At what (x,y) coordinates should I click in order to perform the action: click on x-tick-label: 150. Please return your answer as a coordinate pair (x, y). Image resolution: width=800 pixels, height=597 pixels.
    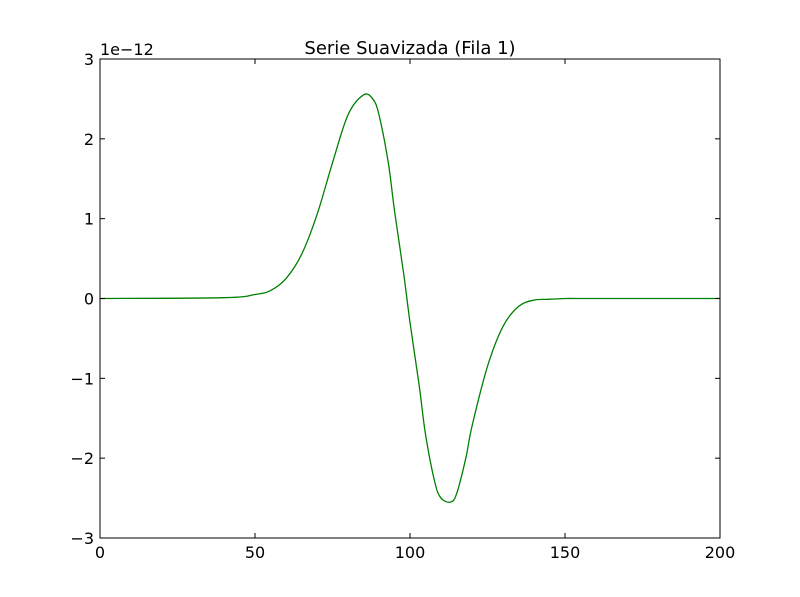
    Looking at the image, I should click on (565, 552).